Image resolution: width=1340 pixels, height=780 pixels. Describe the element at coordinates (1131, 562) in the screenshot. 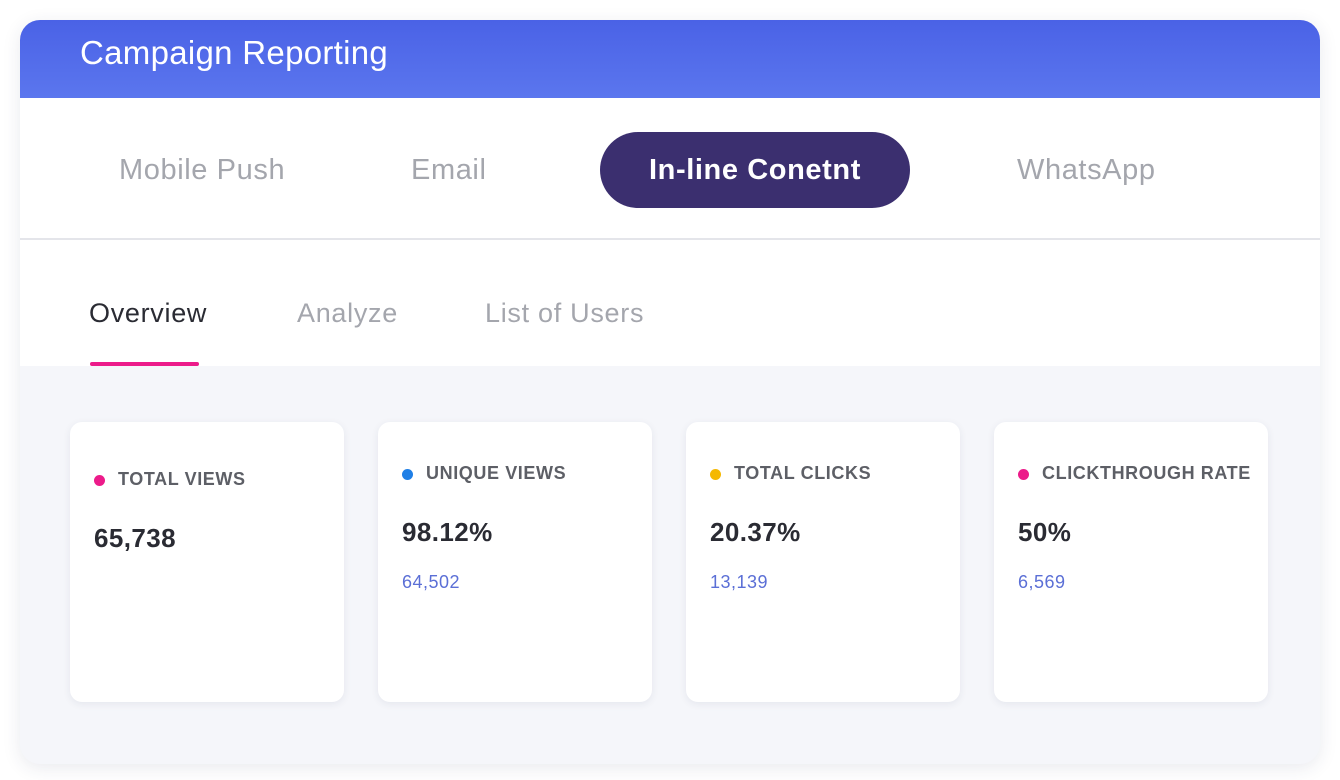

I see `metric-card-clickthrough-rate: CLICKTHROUGH RATE 50% 6,569` at that location.